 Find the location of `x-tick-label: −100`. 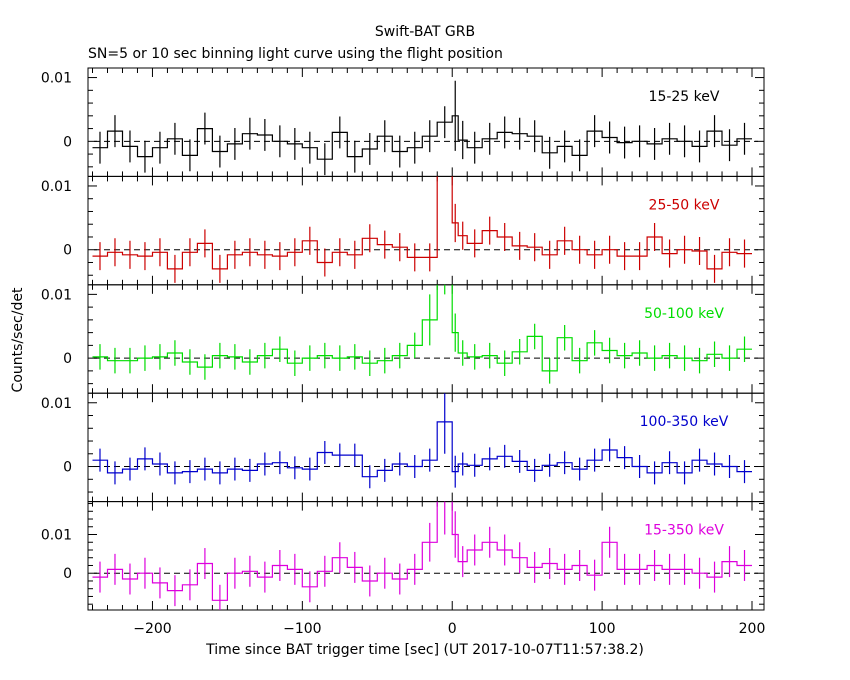

x-tick-label: −100 is located at coordinates (302, 629).